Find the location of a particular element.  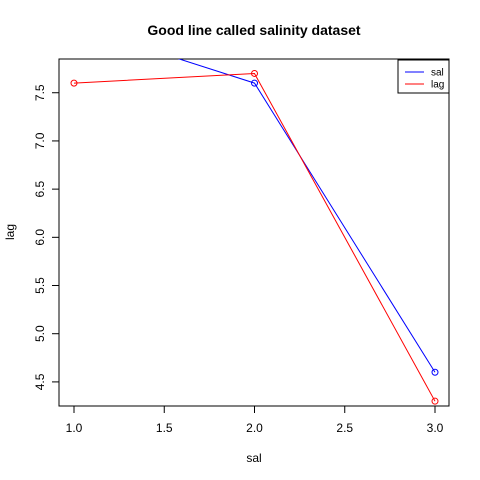

x-tick-label: 1.0 is located at coordinates (74, 428).